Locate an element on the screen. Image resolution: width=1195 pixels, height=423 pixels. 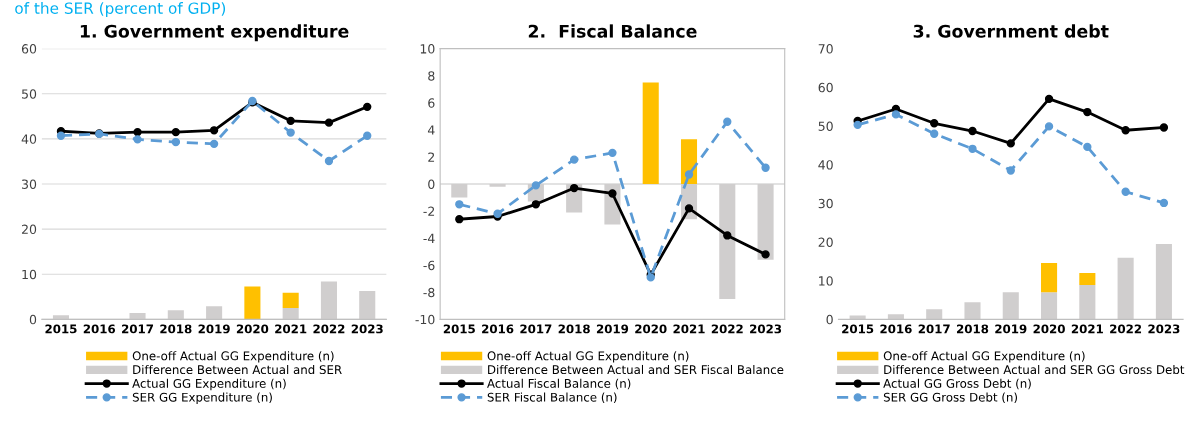
y-tick-label: 20 is located at coordinates (29, 229).